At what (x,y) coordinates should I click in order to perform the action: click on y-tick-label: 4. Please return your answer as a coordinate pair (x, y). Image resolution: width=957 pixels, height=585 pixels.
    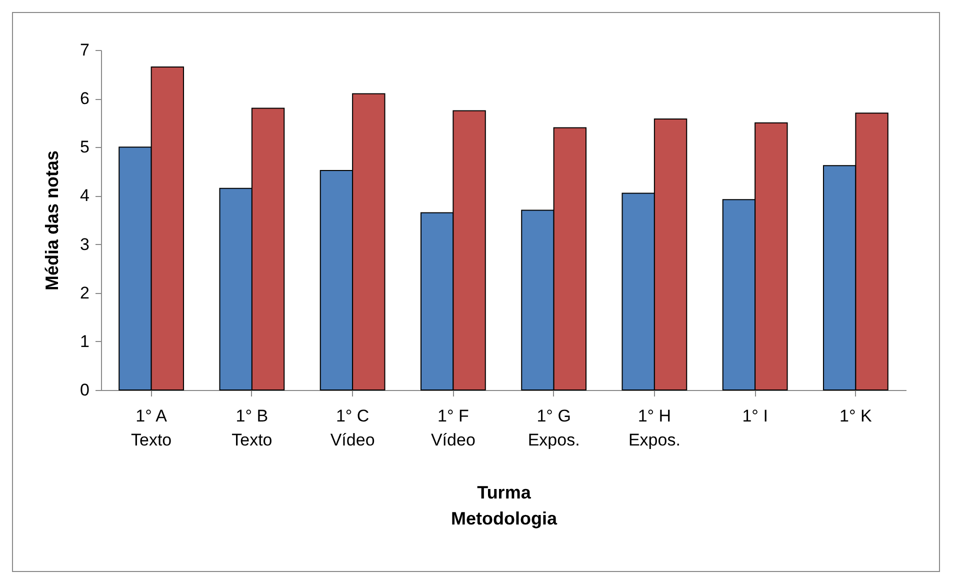
    Looking at the image, I should click on (85, 196).